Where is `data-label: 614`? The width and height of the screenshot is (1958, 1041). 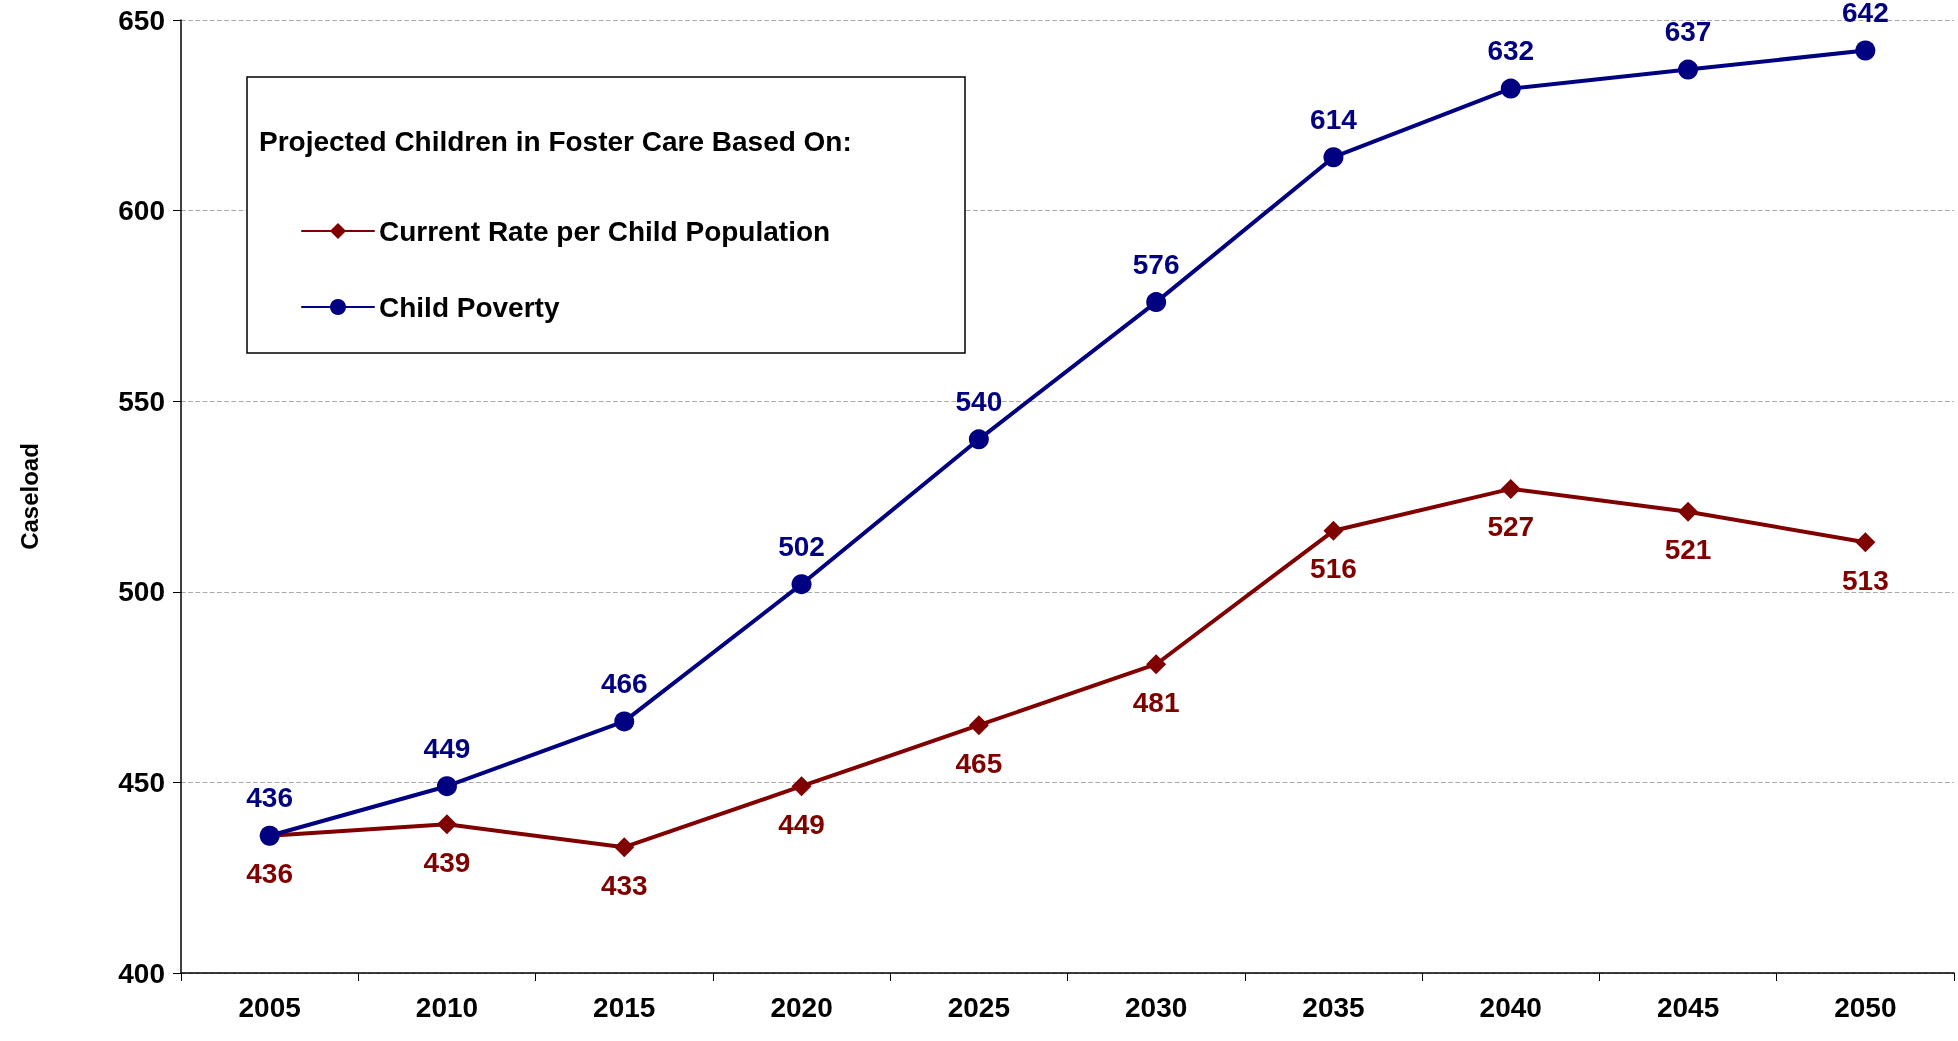
data-label: 614 is located at coordinates (1334, 119).